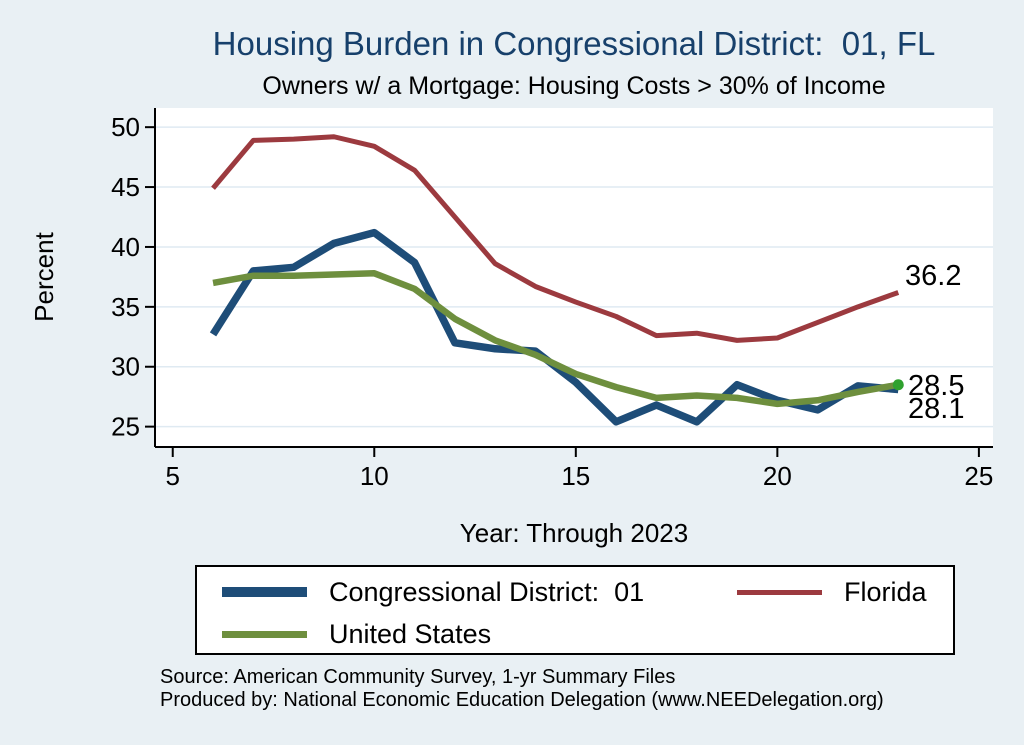  I want to click on x-tick-label: 25, so click(978, 476).